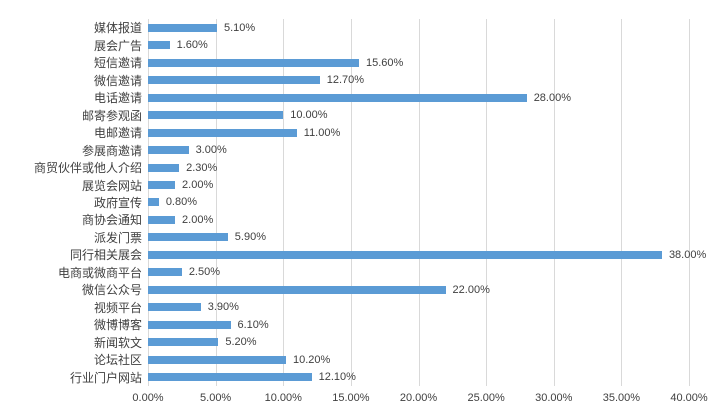  Describe the element at coordinates (117, 342) in the screenshot. I see `category-label: 新闻软文` at that location.